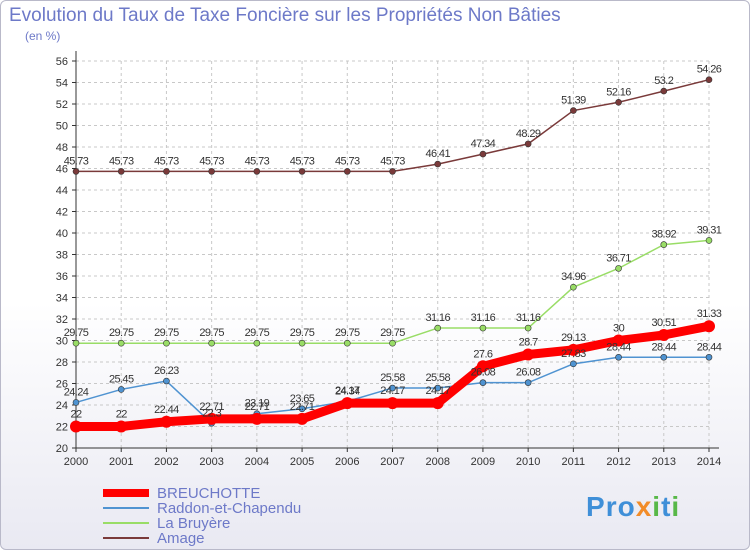  Describe the element at coordinates (62, 363) in the screenshot. I see `y-tick-label: 28` at that location.